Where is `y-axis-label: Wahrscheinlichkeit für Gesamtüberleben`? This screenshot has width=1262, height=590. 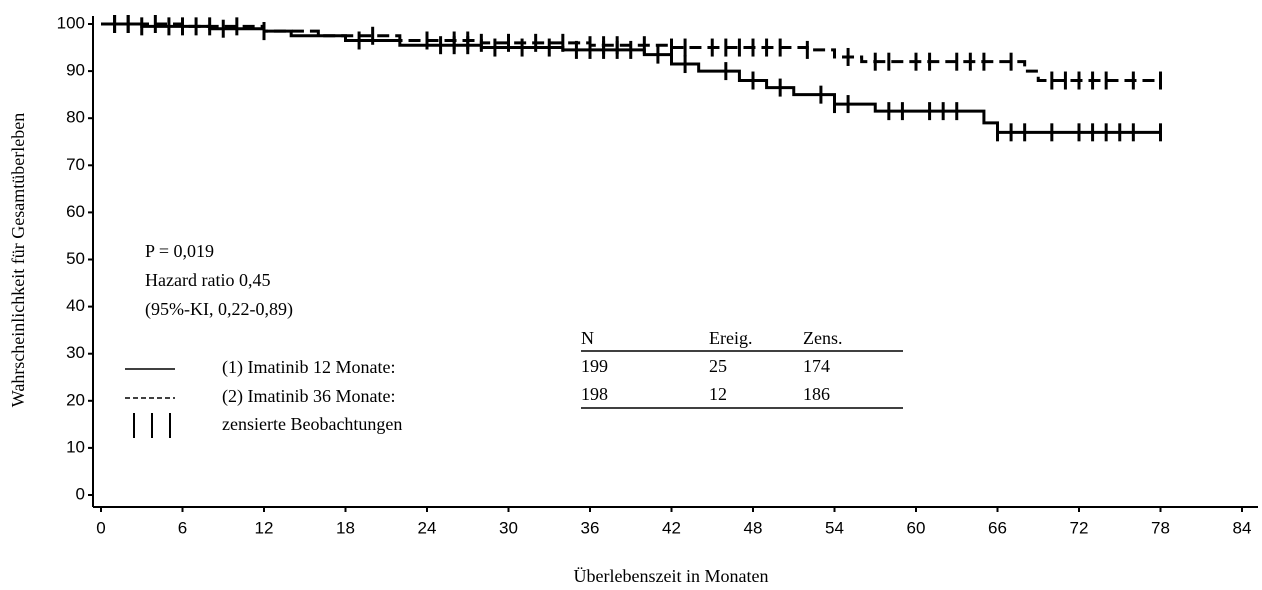 y-axis-label: Wahrscheinlichkeit für Gesamtüberleben is located at coordinates (18, 260).